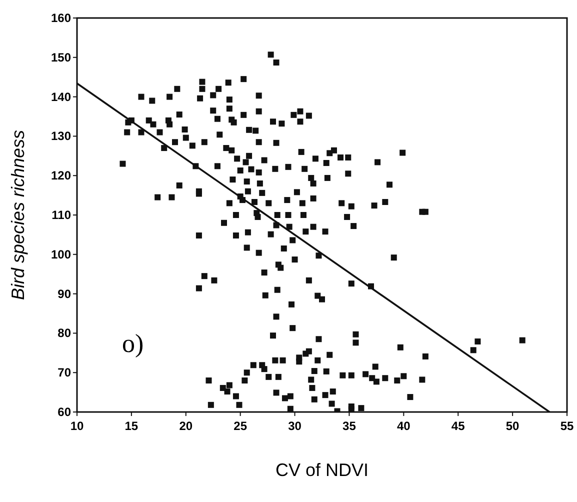 This screenshot has width=577, height=502. What do you see at coordinates (61, 97) in the screenshot?
I see `y-tick-label: 140` at bounding box center [61, 97].